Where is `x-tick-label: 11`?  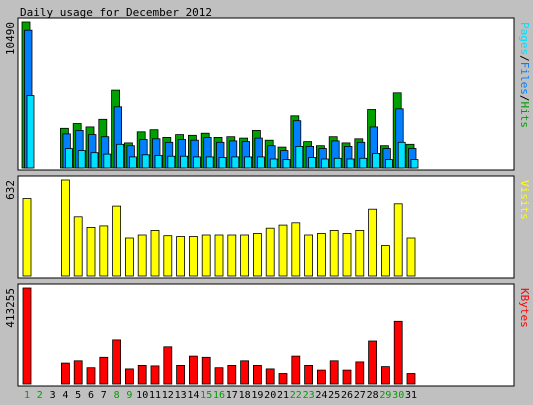
x-tick-label: 11 is located at coordinates (155, 395).